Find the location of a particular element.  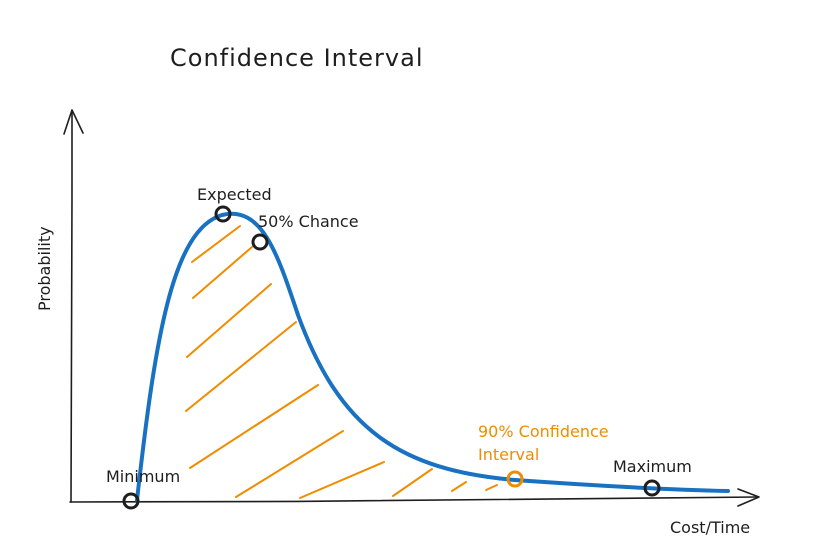

maximum-marker is located at coordinates (652, 488).